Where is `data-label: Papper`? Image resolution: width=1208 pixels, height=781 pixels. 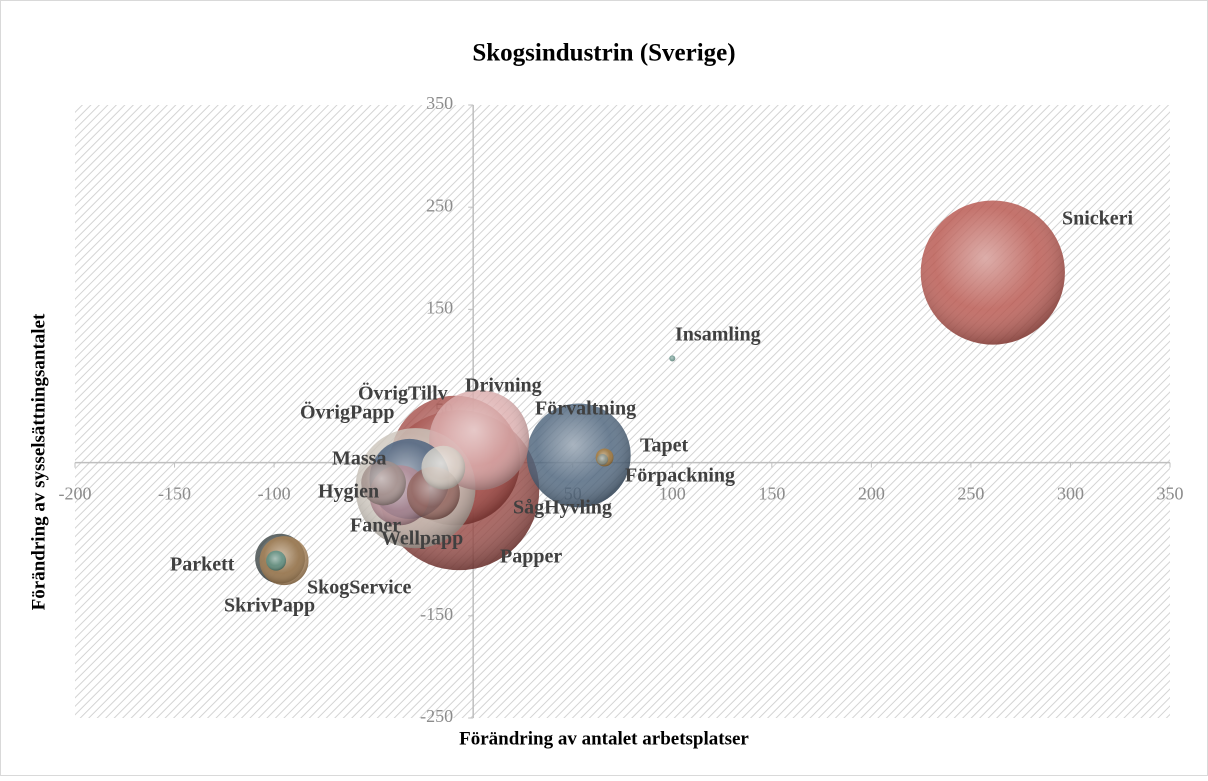 data-label: Papper is located at coordinates (531, 557).